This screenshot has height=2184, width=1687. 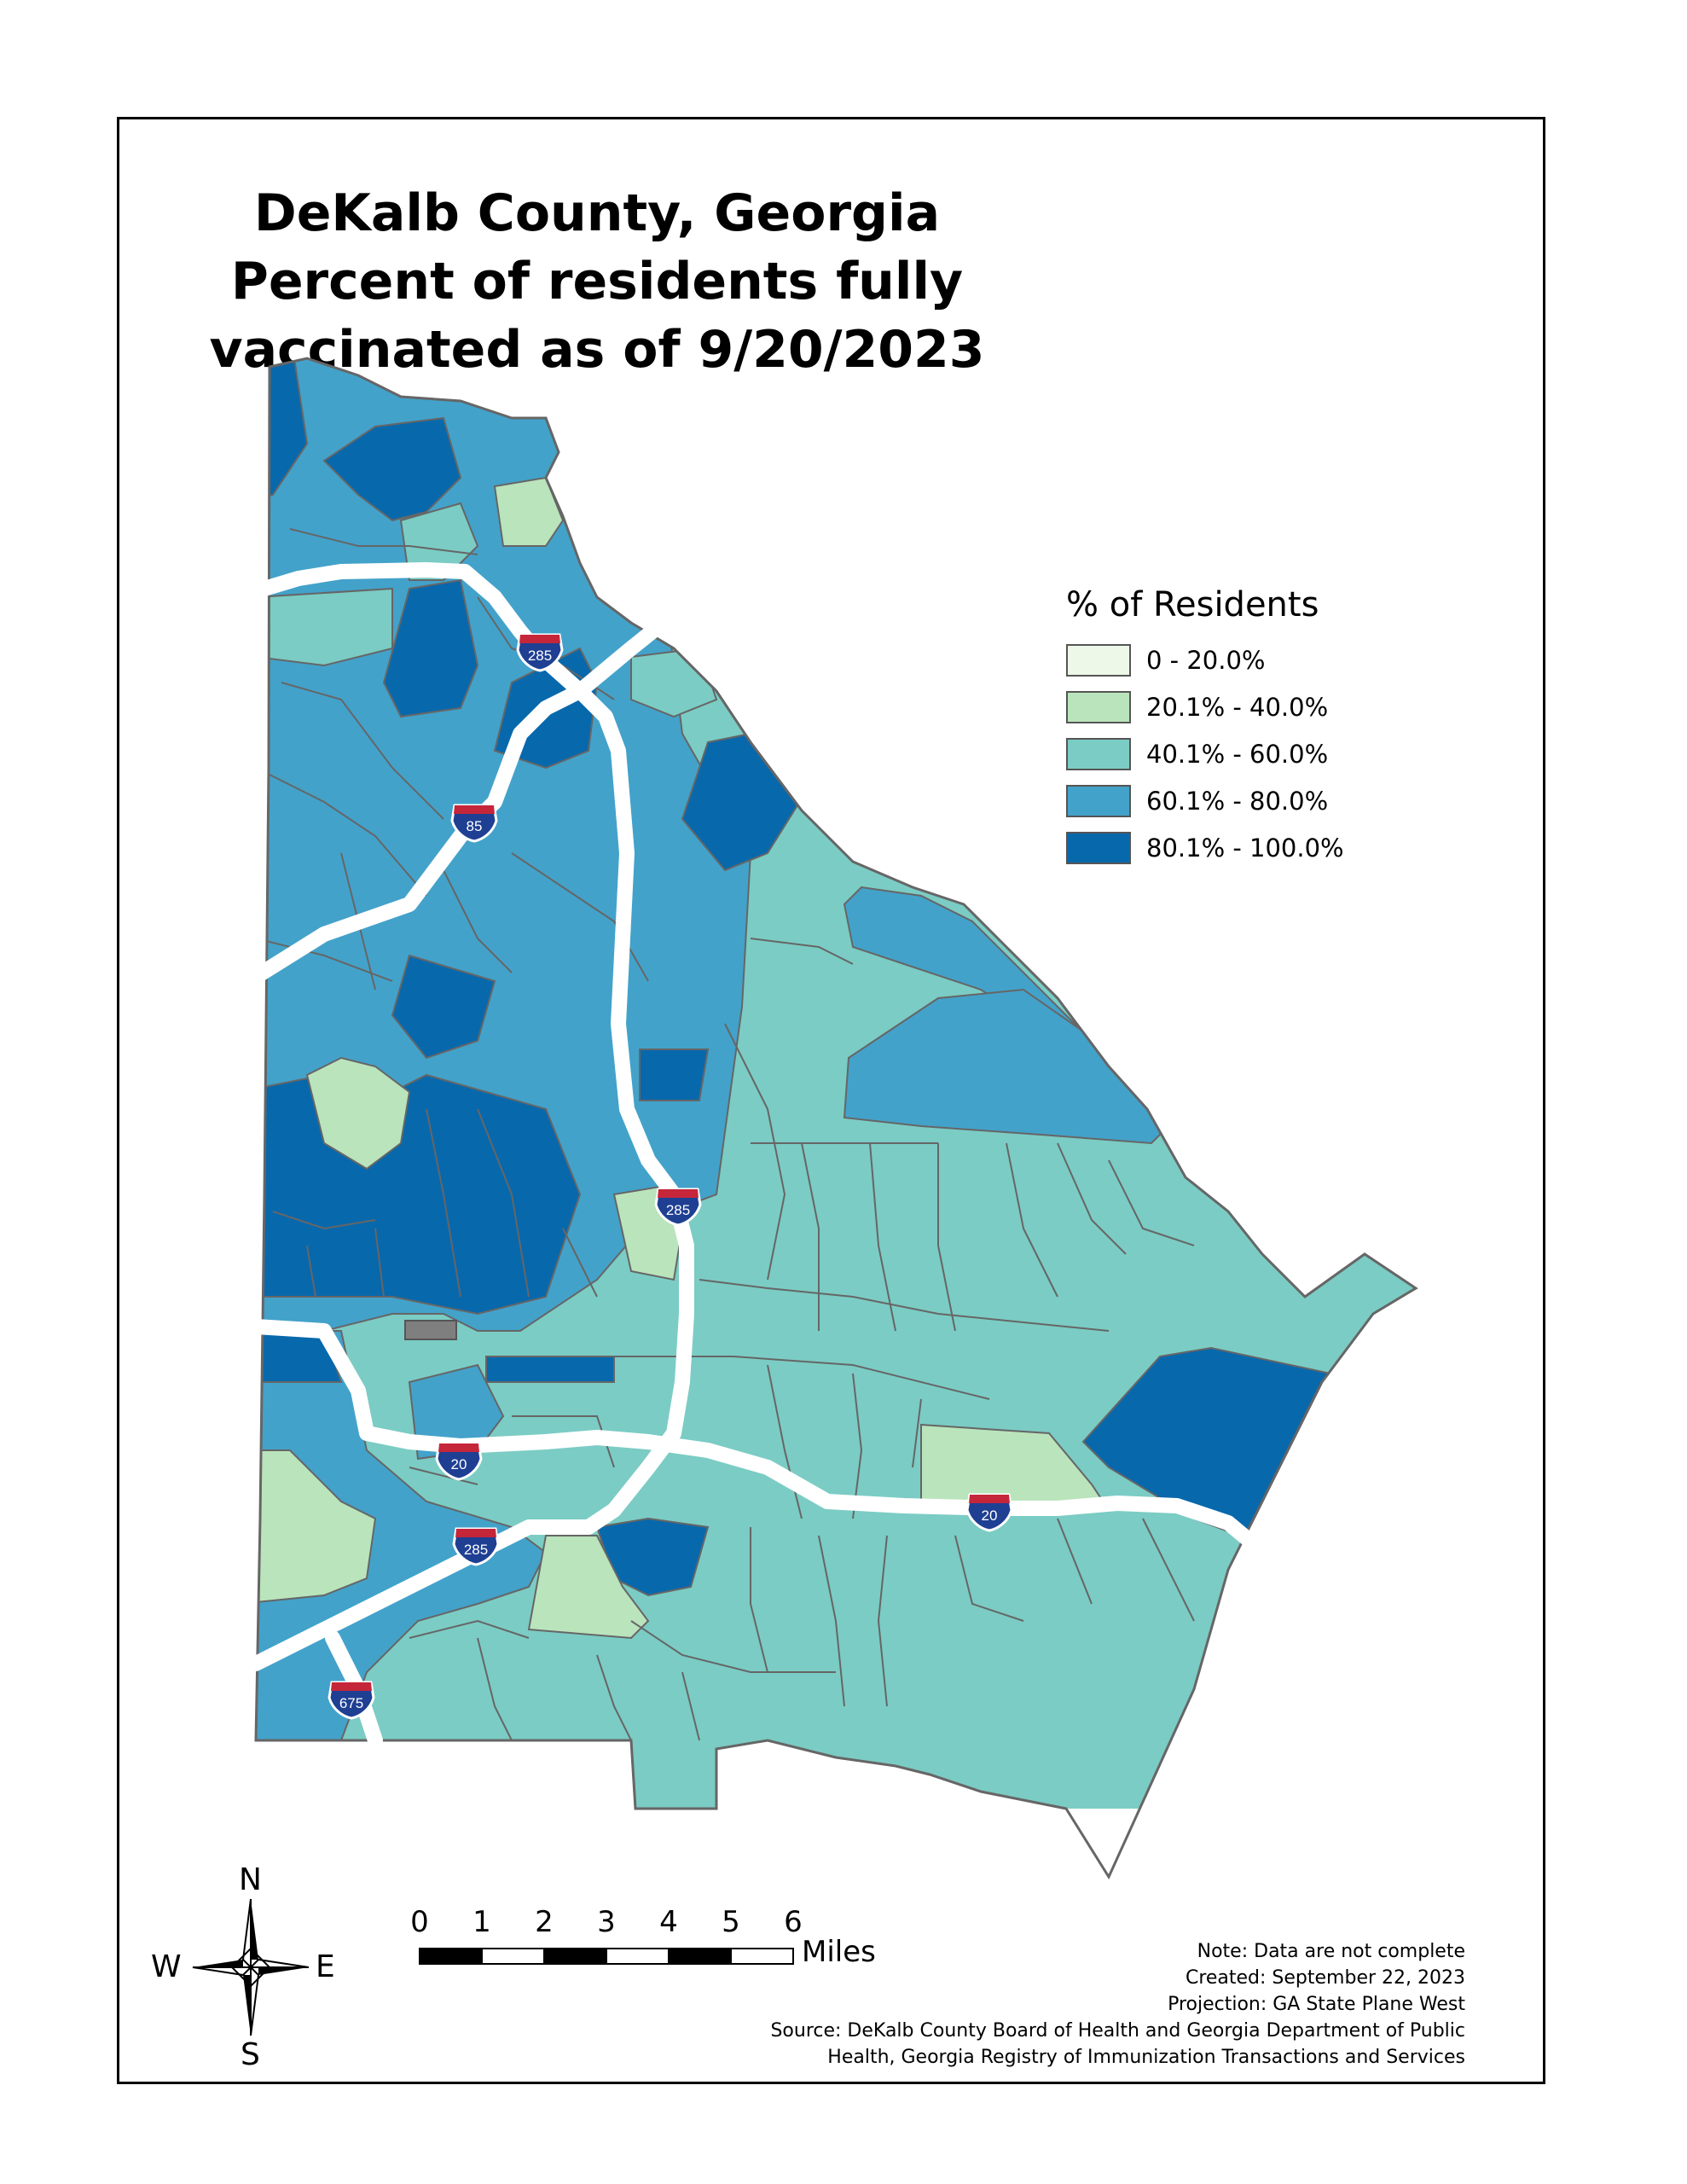 What do you see at coordinates (1325, 1978) in the screenshot?
I see `note-line: Created: September 22, 2023` at bounding box center [1325, 1978].